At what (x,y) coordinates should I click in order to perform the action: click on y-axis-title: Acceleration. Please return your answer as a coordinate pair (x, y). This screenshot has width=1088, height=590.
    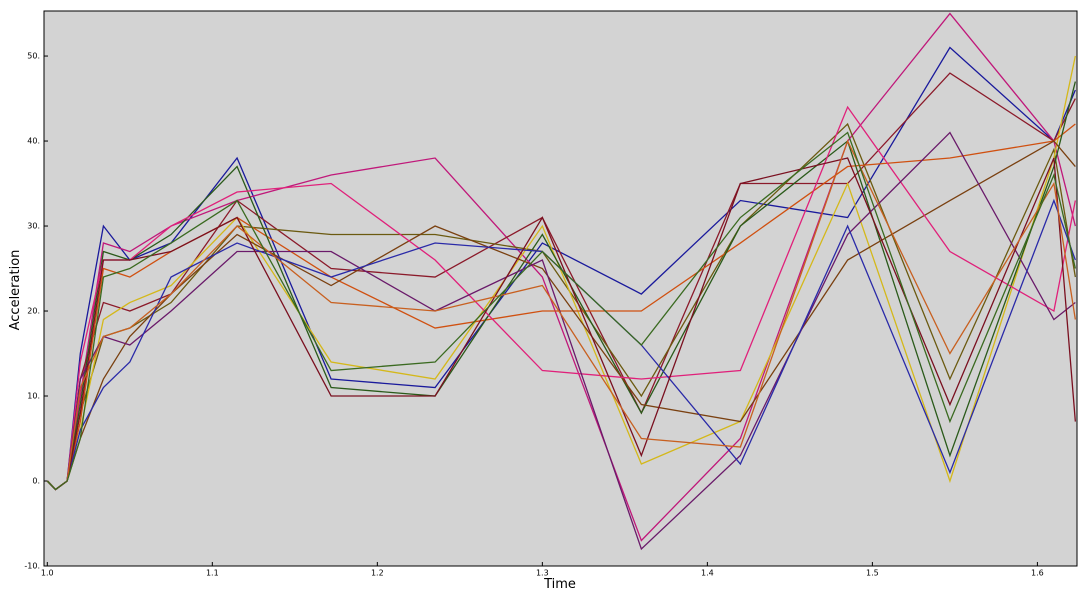
    Looking at the image, I should click on (15, 290).